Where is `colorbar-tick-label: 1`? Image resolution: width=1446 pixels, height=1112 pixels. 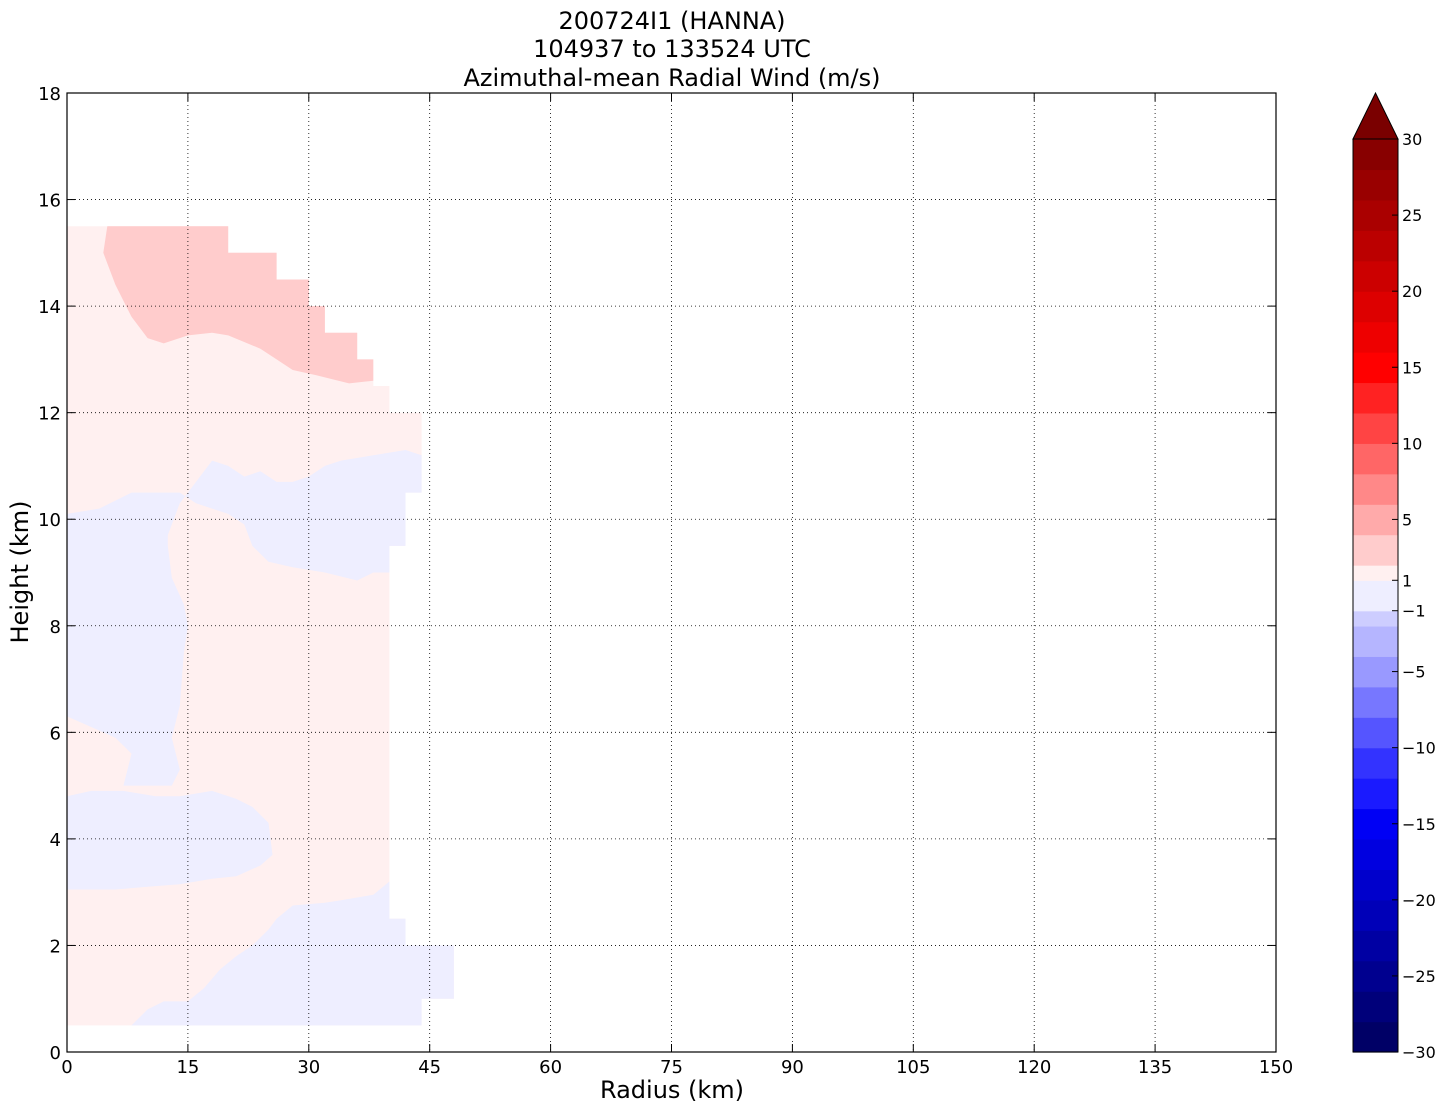 colorbar-tick-label: 1 is located at coordinates (1407, 580).